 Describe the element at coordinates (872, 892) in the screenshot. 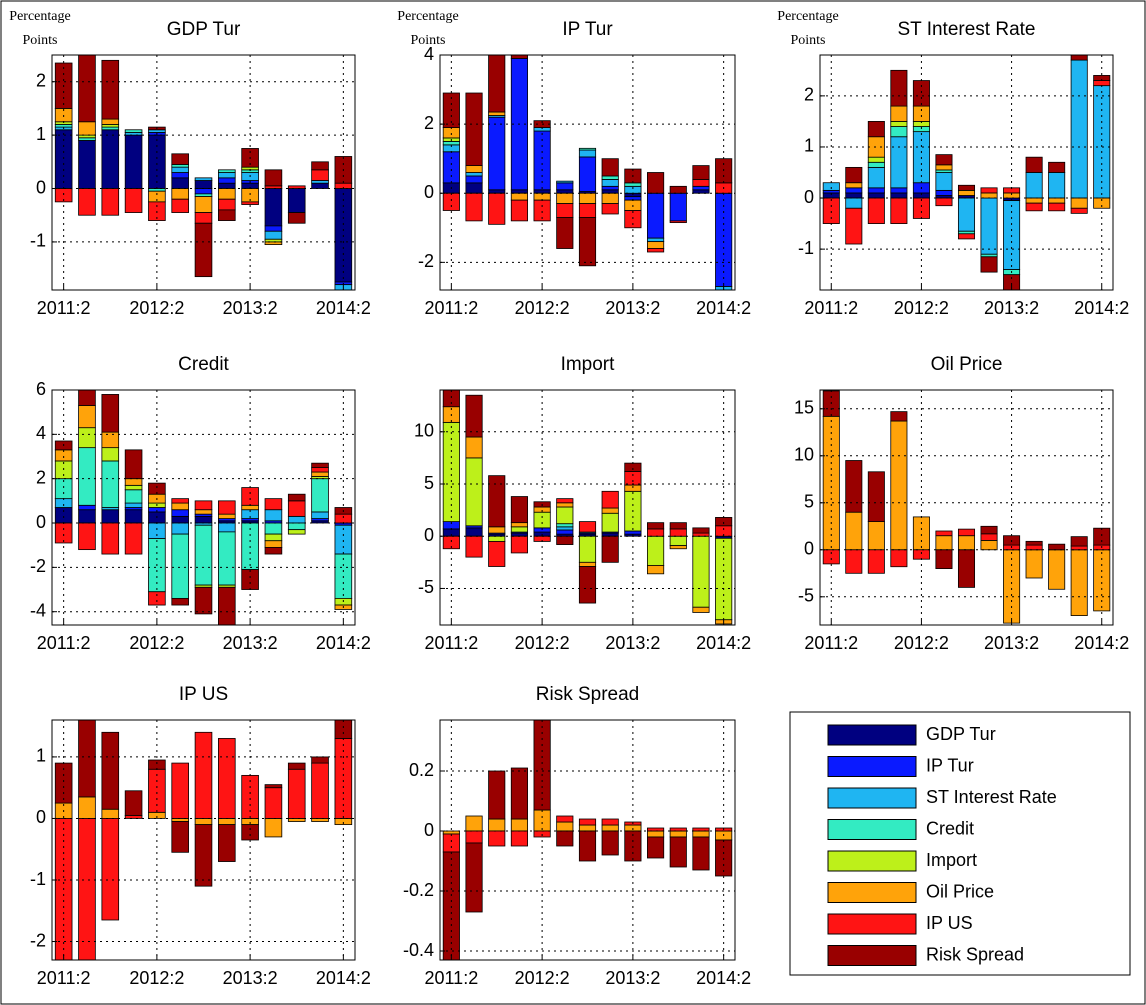

I see `legend-swatch` at that location.